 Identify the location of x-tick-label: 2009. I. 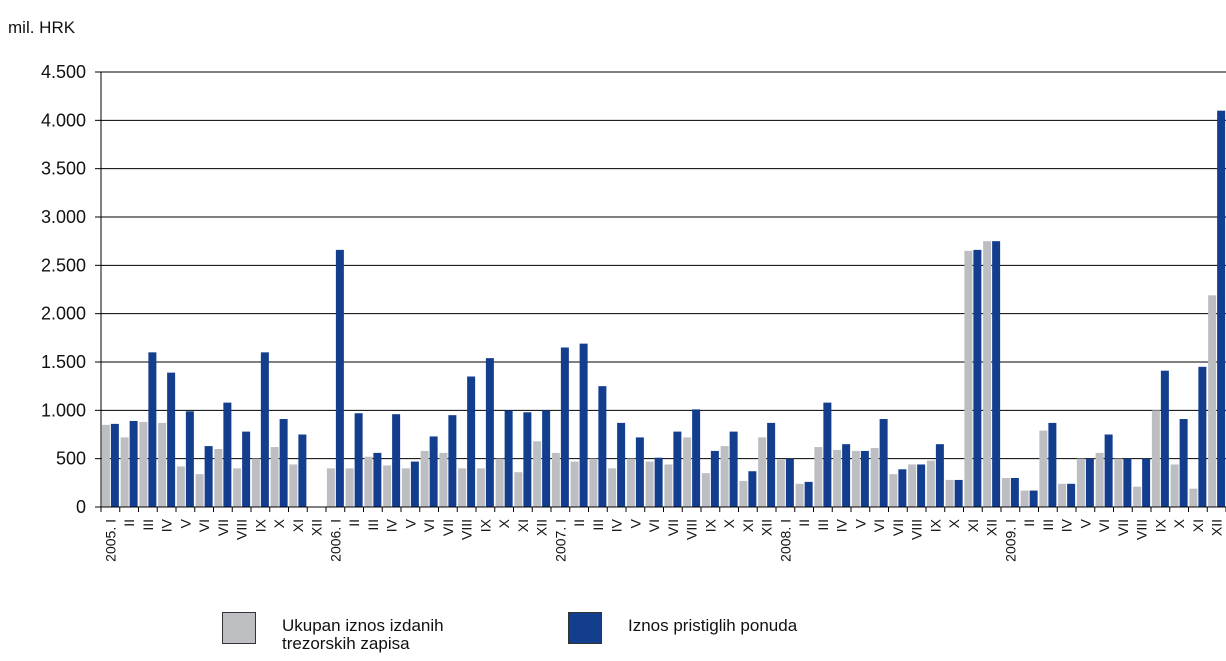
(1010, 540).